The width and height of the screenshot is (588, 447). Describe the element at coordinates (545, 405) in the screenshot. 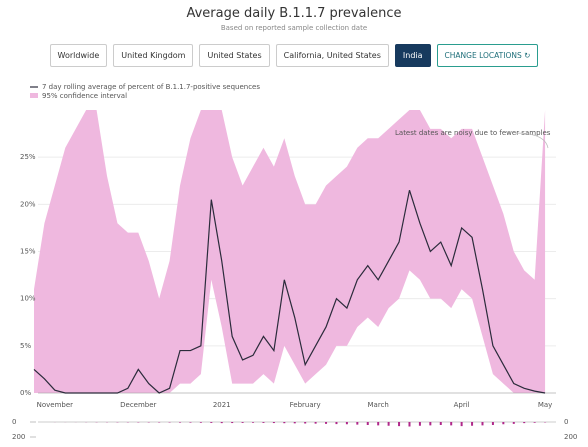

I see `x-tick-label: May` at that location.